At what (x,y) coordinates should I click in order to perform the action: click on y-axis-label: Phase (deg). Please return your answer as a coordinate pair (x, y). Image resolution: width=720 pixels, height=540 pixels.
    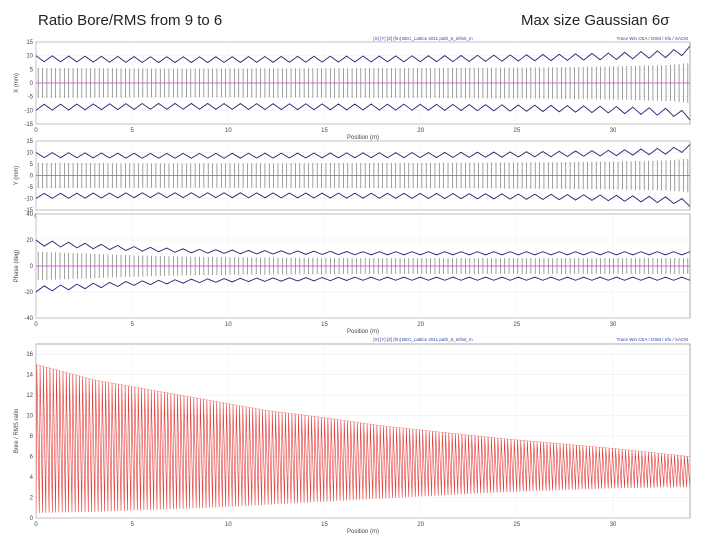
    Looking at the image, I should click on (17, 266).